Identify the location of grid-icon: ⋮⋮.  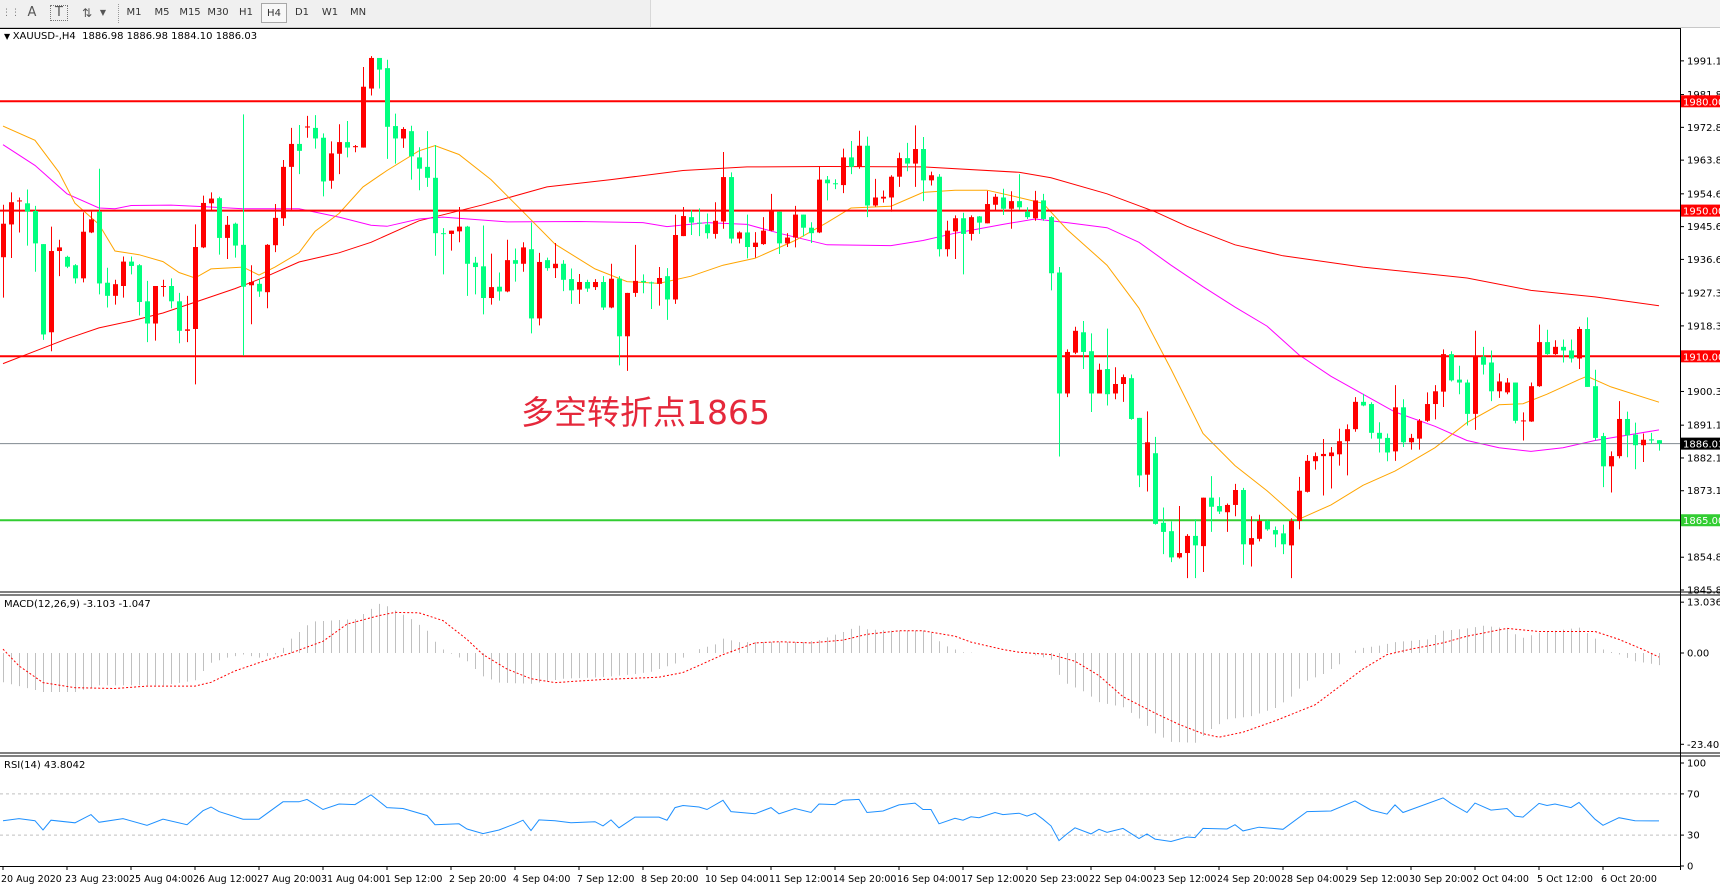
(11, 13).